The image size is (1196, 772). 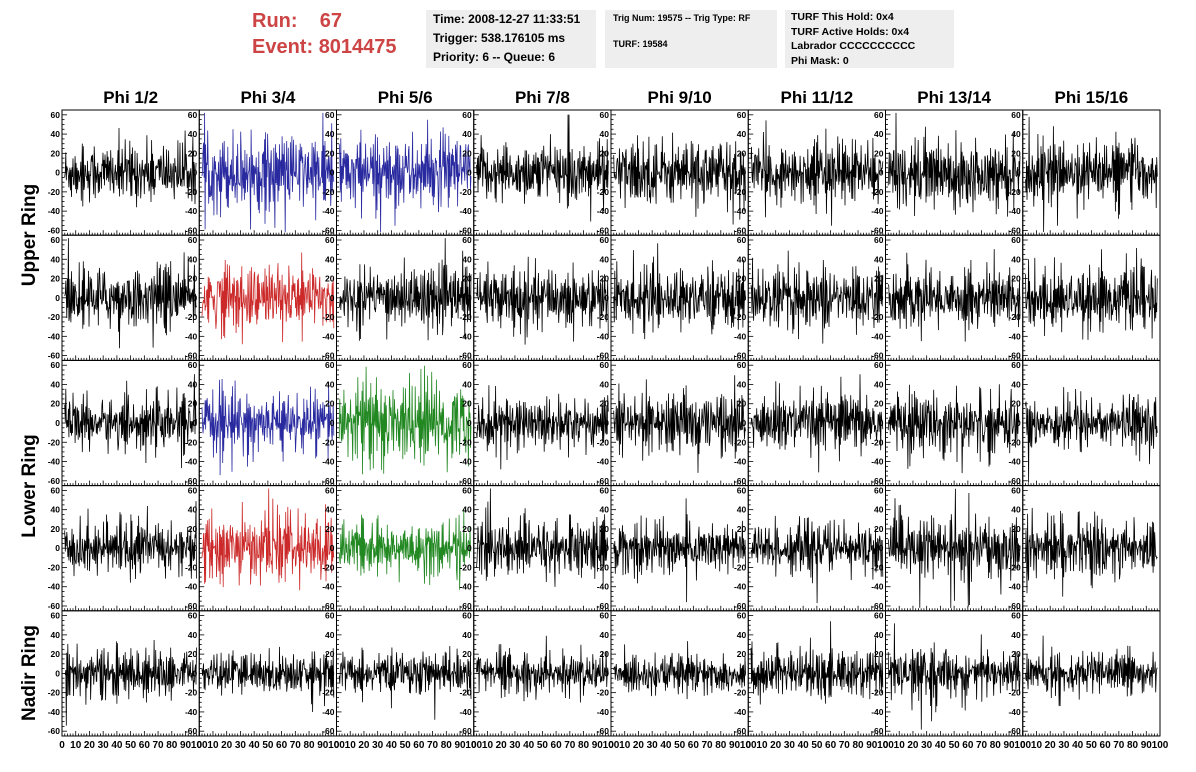 I want to click on waveform-panel-r1-c1: -60 -40 -20 0 20 40 60, so click(x=124, y=172).